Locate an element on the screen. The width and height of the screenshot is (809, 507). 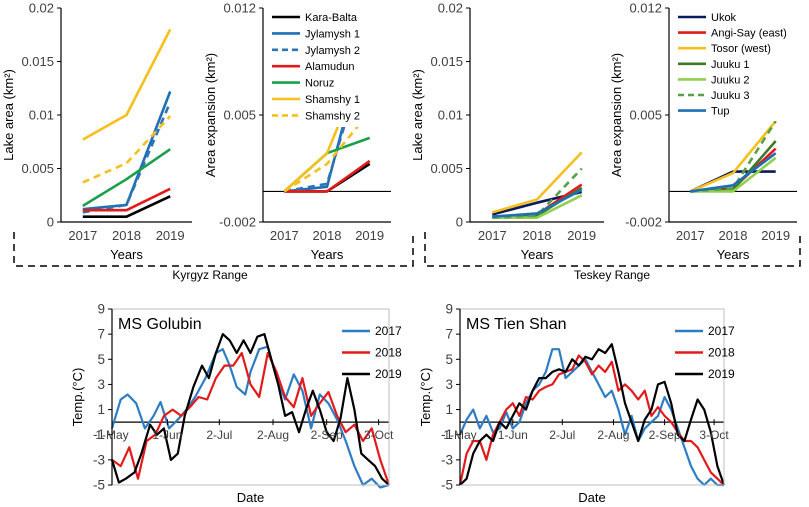
kyrgyz-lake-area-xtick-label: 2019 is located at coordinates (170, 235).